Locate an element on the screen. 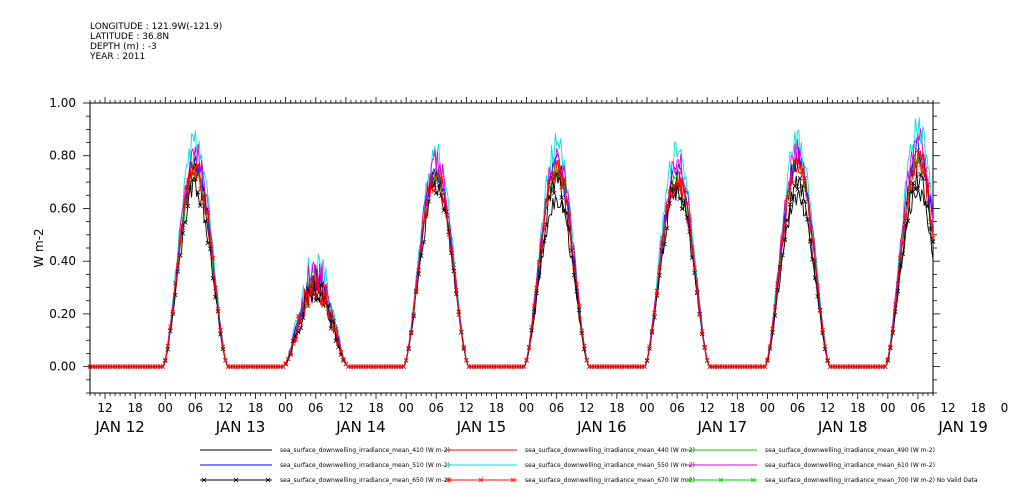 The height and width of the screenshot is (504, 1009). y-tick-label: 0.00 is located at coordinates (62, 367).